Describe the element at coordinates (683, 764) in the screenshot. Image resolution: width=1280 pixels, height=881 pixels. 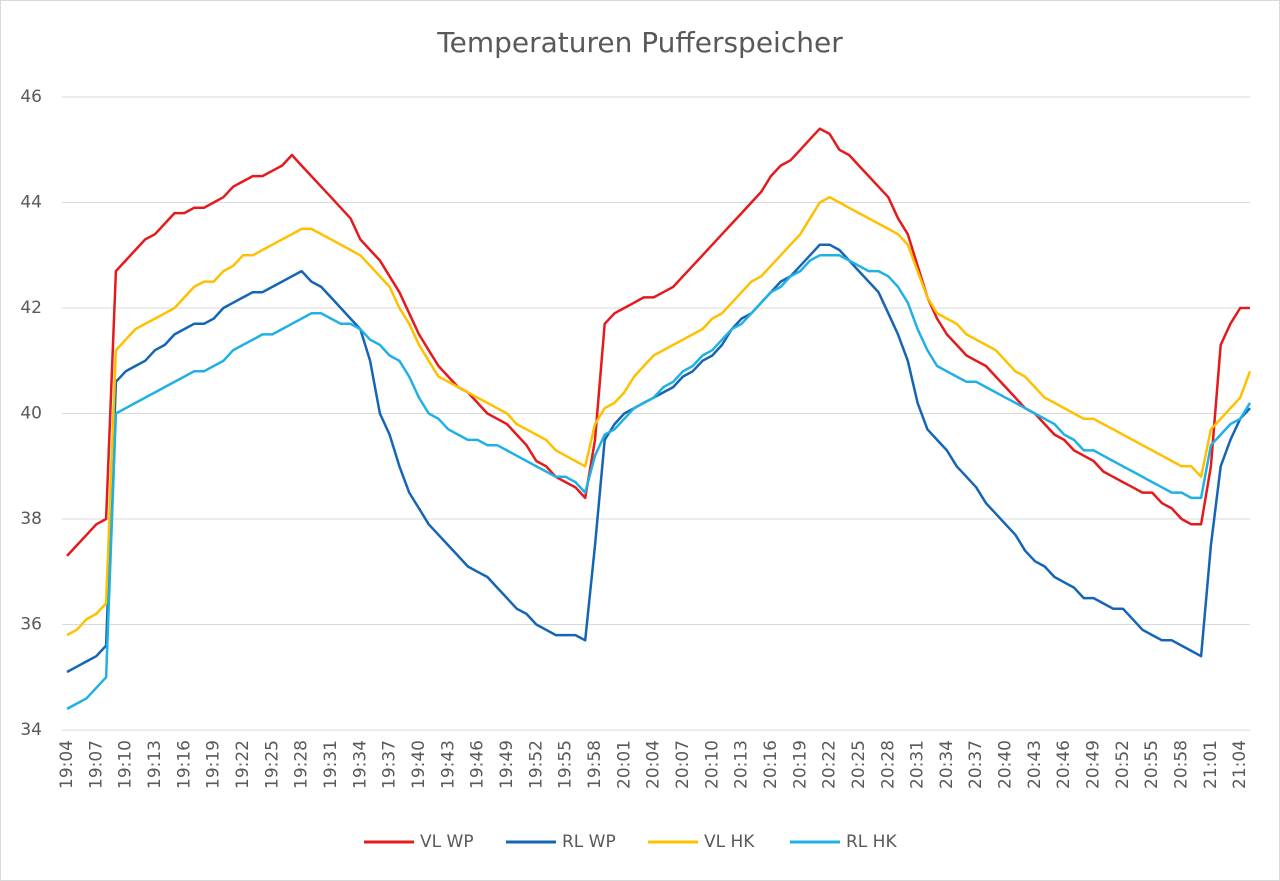
I see `x-tick-label: 20:07` at that location.